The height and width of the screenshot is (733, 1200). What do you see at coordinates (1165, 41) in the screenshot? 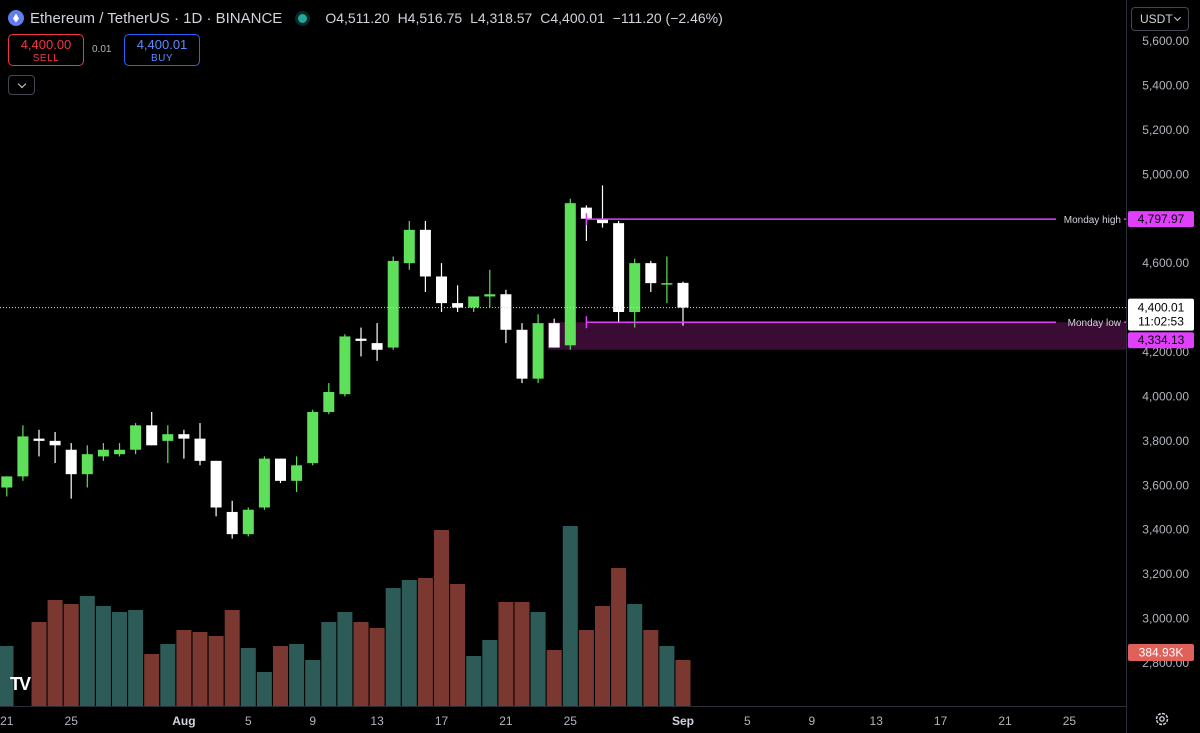
I see `y-tick-label: 5,600.00` at bounding box center [1165, 41].